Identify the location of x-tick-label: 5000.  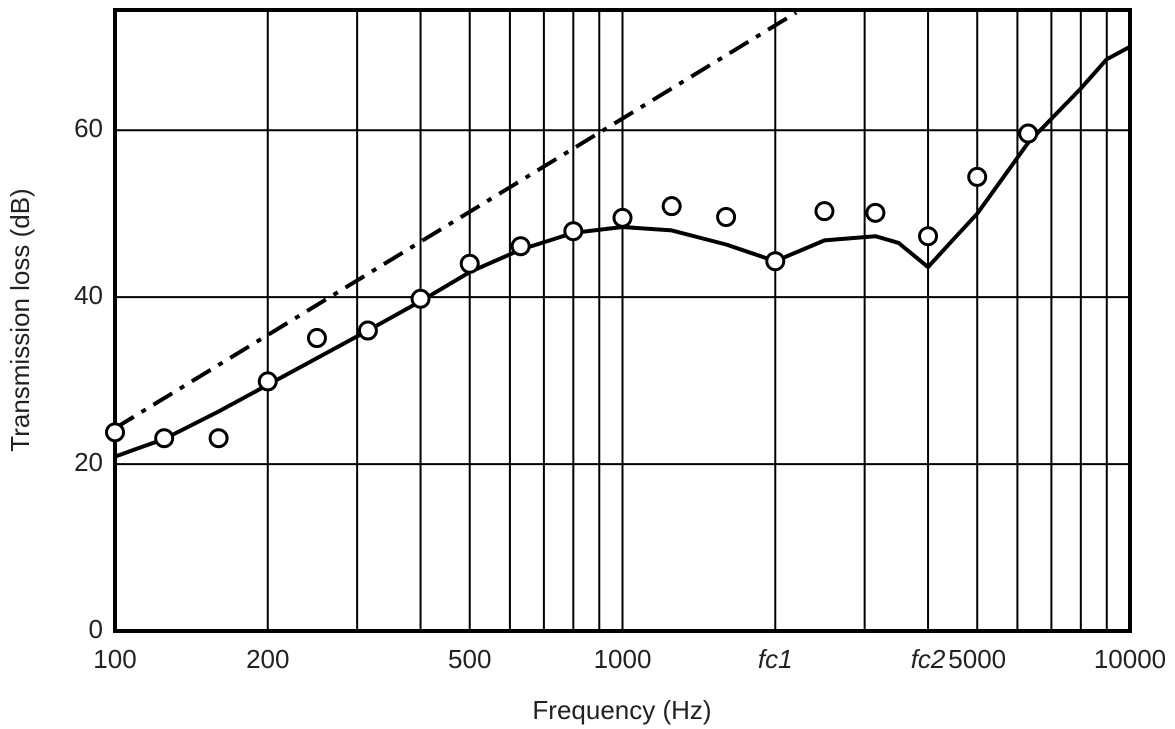
(977, 659).